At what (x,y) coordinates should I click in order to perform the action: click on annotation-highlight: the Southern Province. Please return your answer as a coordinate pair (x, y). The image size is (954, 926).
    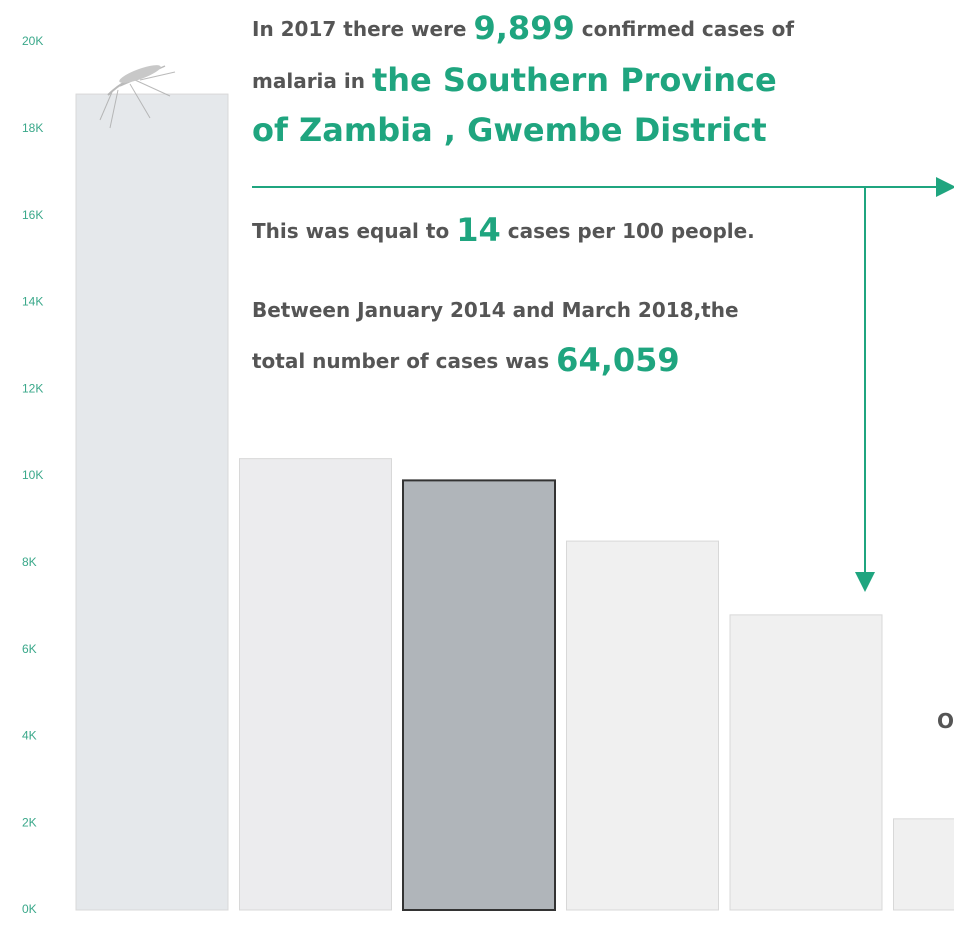
    Looking at the image, I should click on (574, 80).